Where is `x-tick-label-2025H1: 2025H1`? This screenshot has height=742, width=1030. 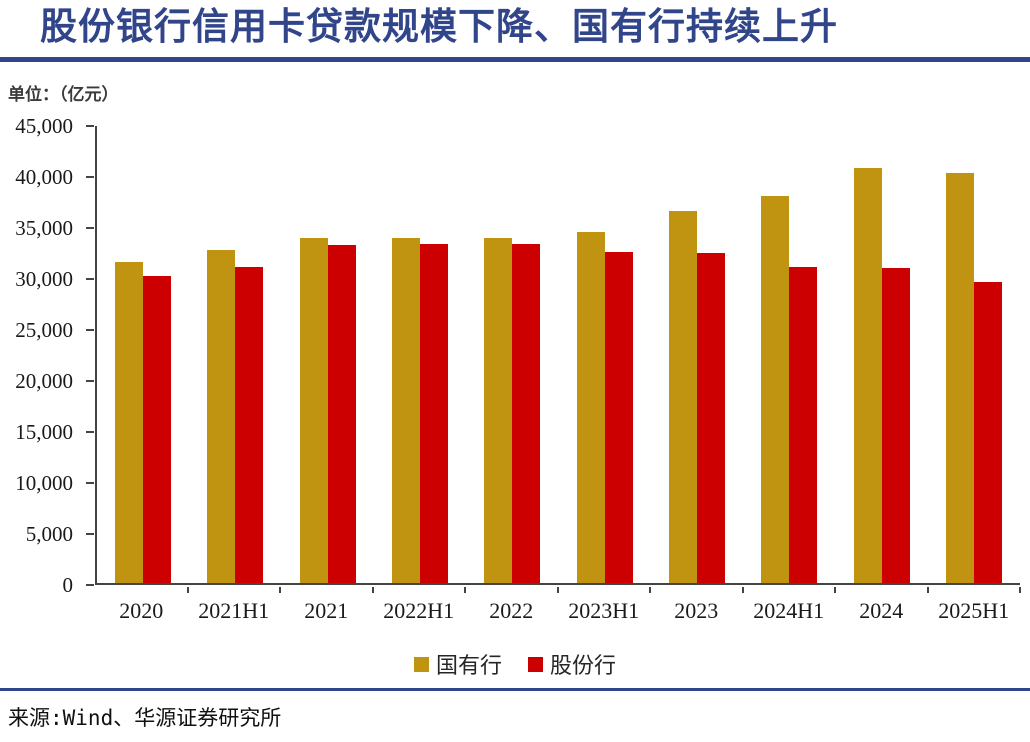
x-tick-label-2025H1: 2025H1 is located at coordinates (974, 610).